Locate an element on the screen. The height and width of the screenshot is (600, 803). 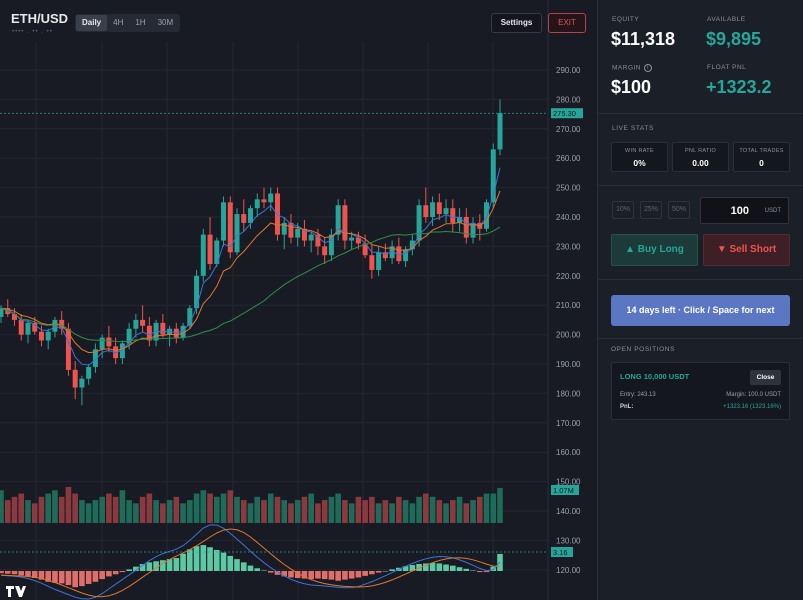
stat-win-rate-label: WIN RATE is located at coordinates (639, 151).